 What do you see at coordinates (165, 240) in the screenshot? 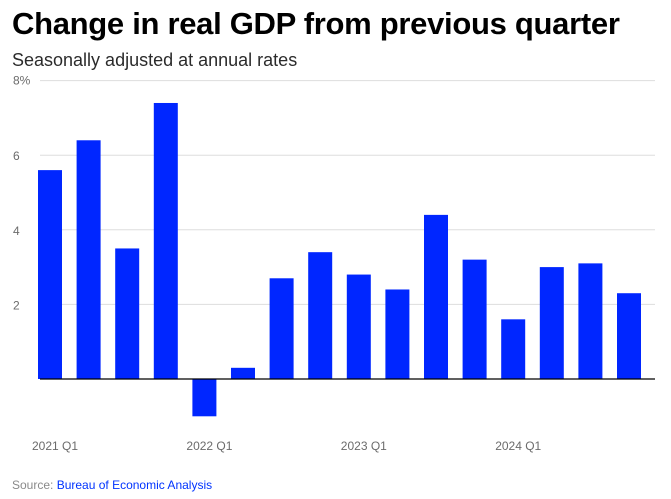
I see `bar-2021-q4` at bounding box center [165, 240].